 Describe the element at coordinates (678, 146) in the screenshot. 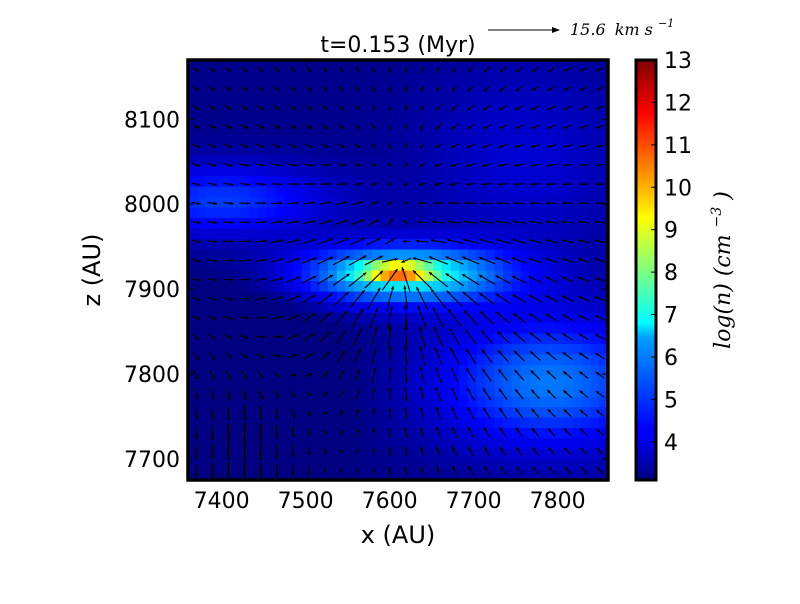

I see `colorbar-tick-label: 11` at that location.